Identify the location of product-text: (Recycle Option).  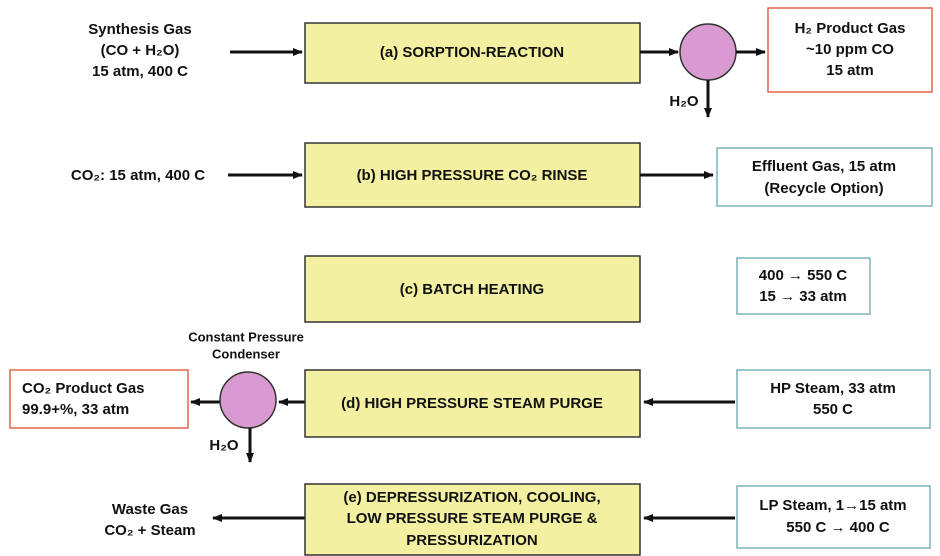
(823, 188).